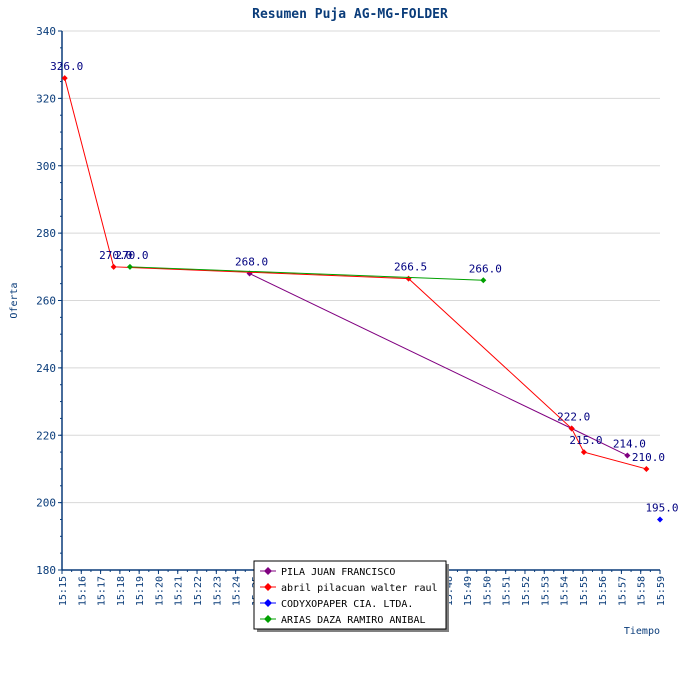 Image resolution: width=700 pixels, height=700 pixels. What do you see at coordinates (46, 98) in the screenshot?
I see `y-tick-label: 320` at bounding box center [46, 98].